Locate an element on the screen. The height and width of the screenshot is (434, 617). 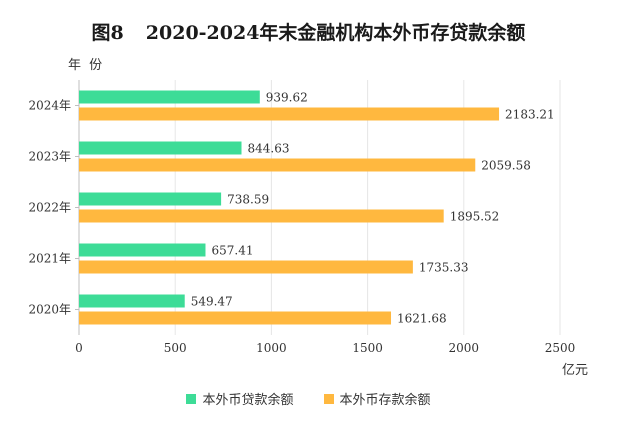
x-tick-label: 1500 is located at coordinates (367, 348).